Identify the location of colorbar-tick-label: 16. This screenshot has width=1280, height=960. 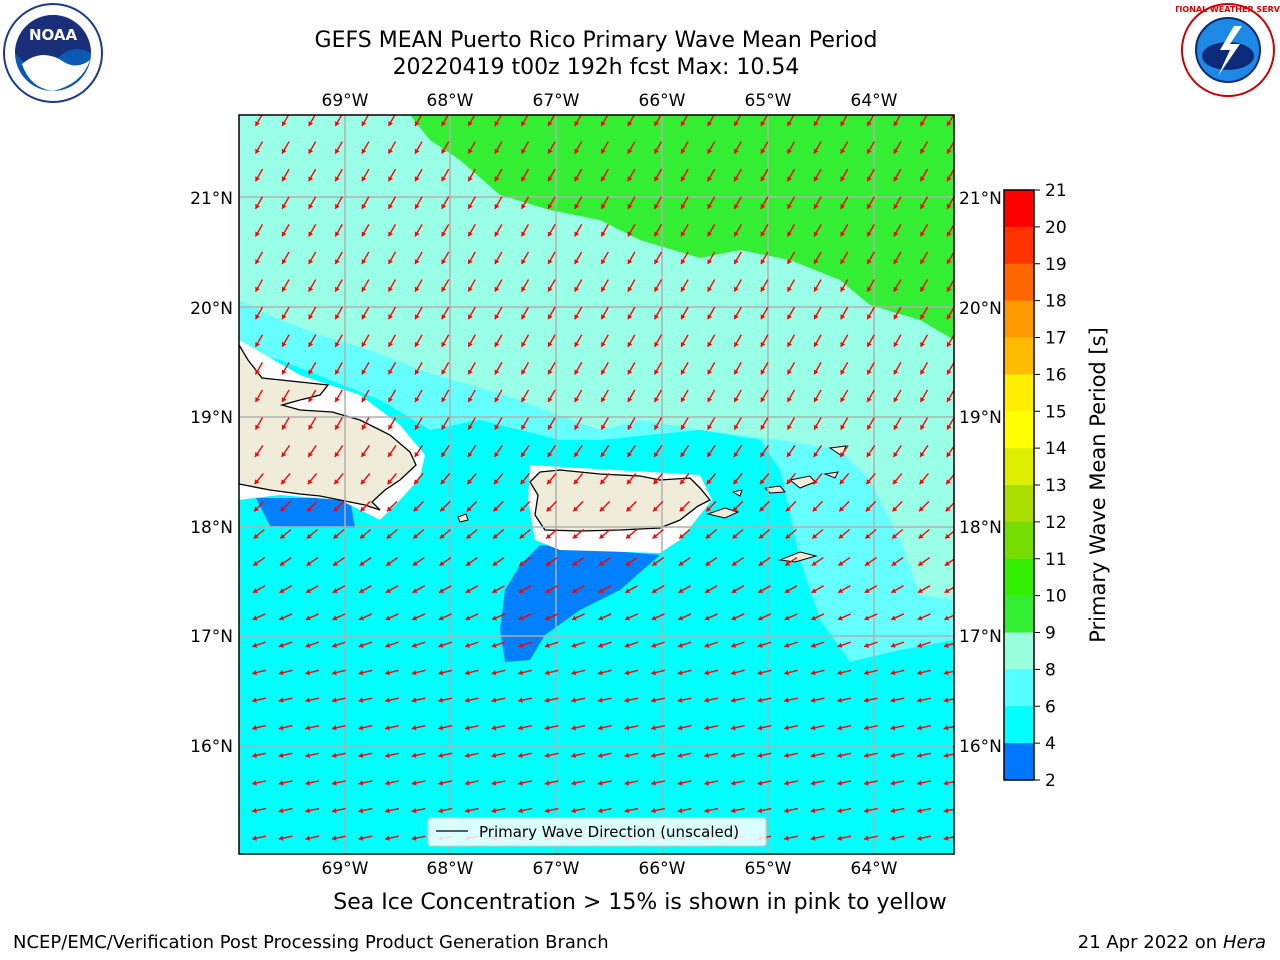
(1056, 375).